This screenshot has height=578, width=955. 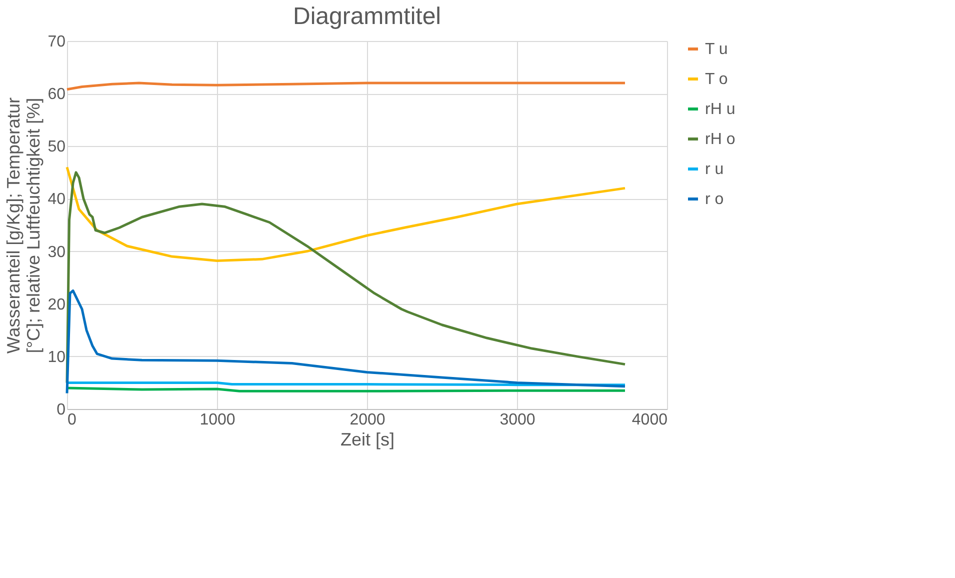 I want to click on y-tick-label: 50, so click(x=57, y=147).